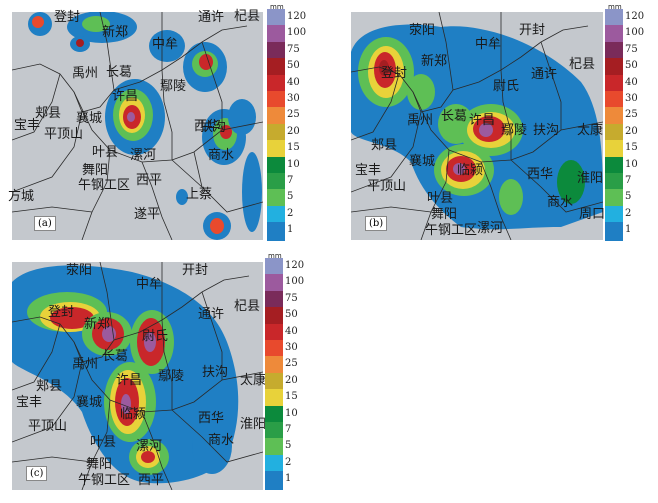  I want to click on legend-row: 120, so click(285, 267).